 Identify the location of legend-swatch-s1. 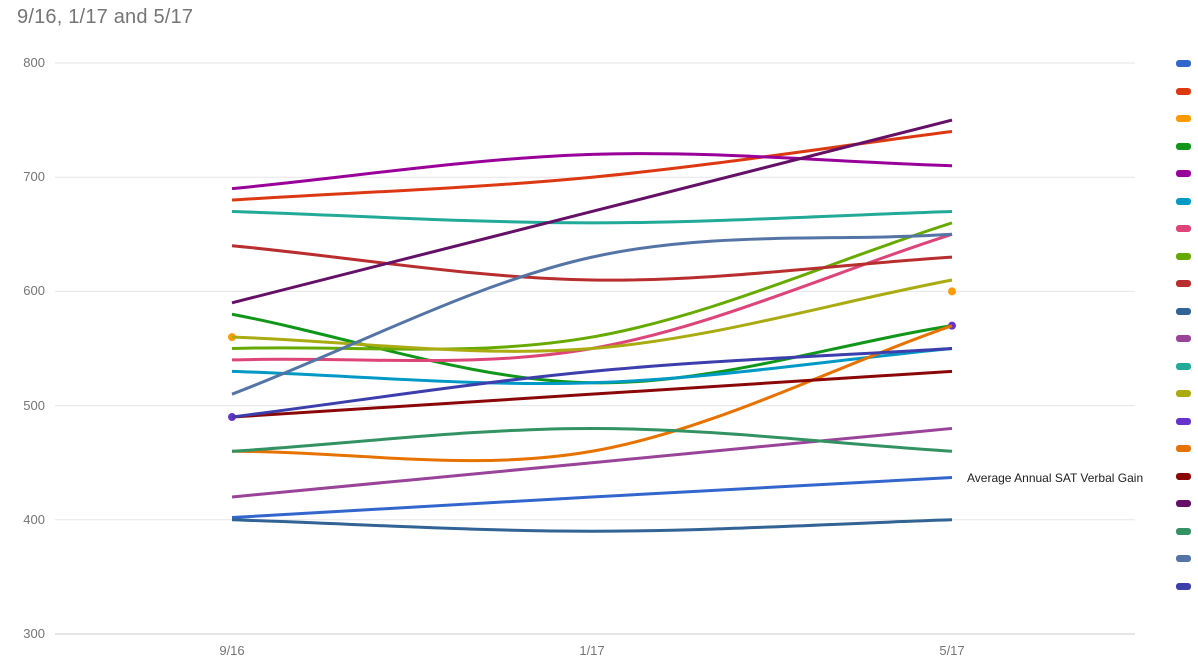
(1183, 63).